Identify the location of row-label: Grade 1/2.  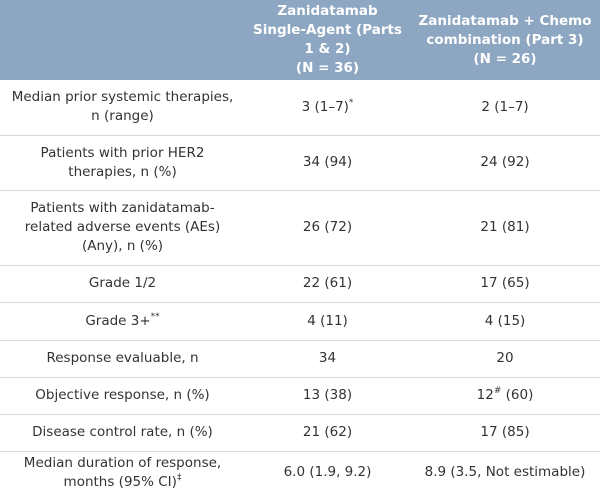
(122, 284).